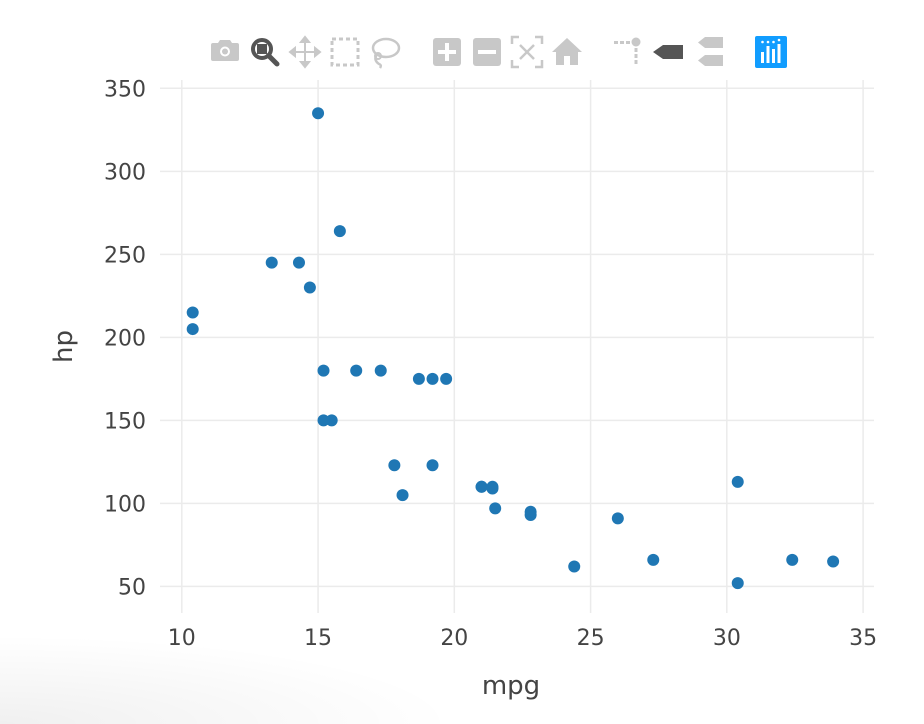  I want to click on zoom-out-button, so click(487, 52).